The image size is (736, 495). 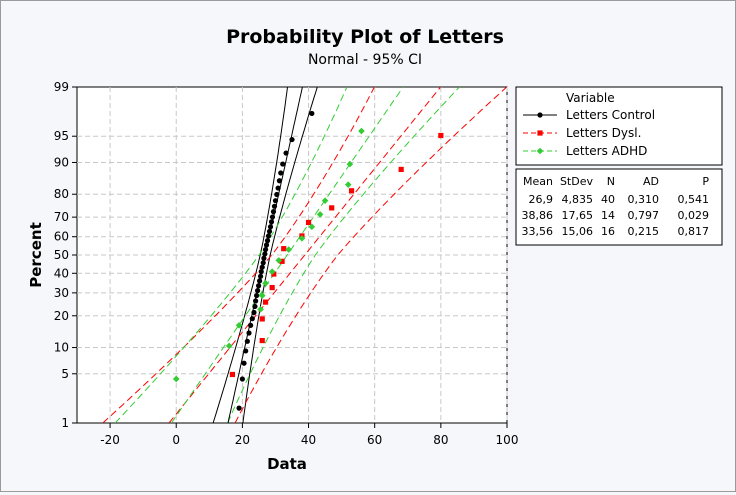 I want to click on stats-cell: 15,06, so click(x=578, y=231).